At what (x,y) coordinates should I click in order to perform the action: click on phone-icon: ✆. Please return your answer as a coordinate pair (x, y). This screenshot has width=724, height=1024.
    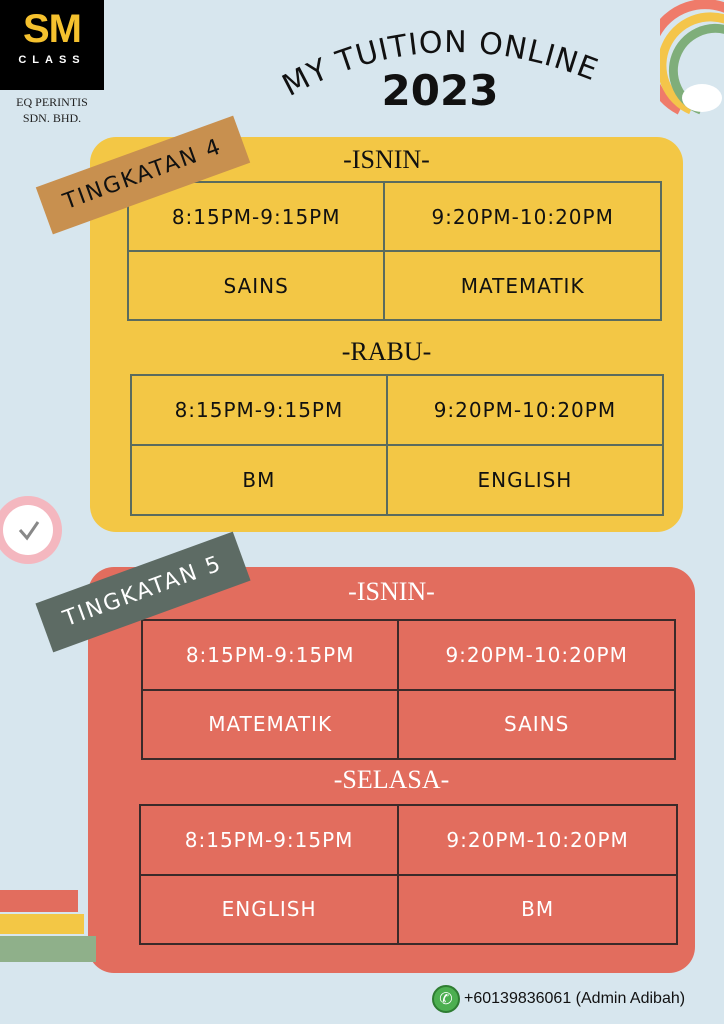
    Looking at the image, I should click on (446, 999).